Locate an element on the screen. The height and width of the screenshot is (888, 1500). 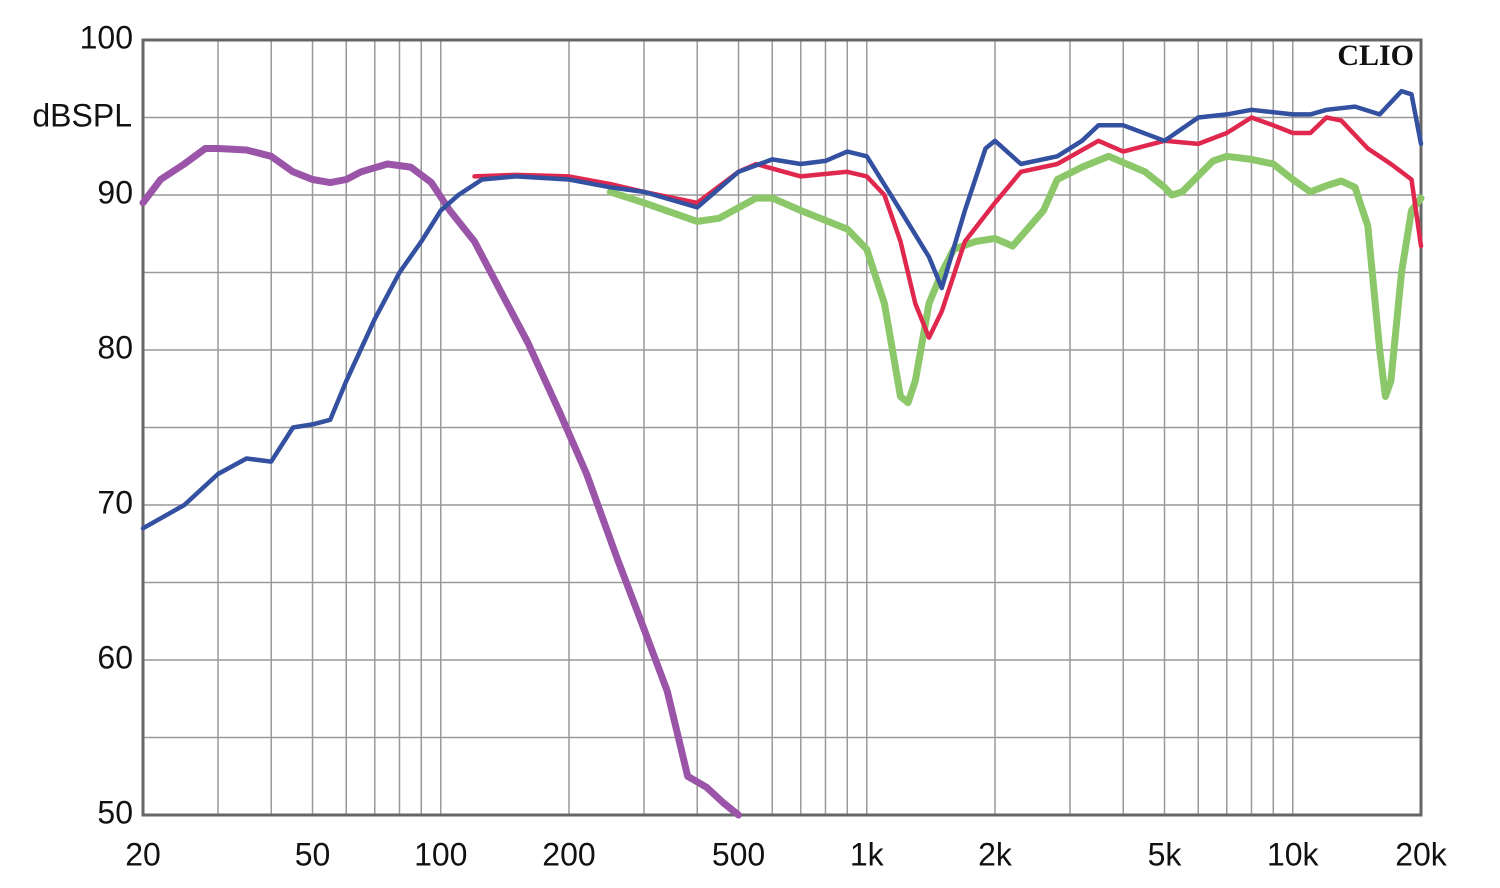
y-tick-label: 80 is located at coordinates (115, 347).